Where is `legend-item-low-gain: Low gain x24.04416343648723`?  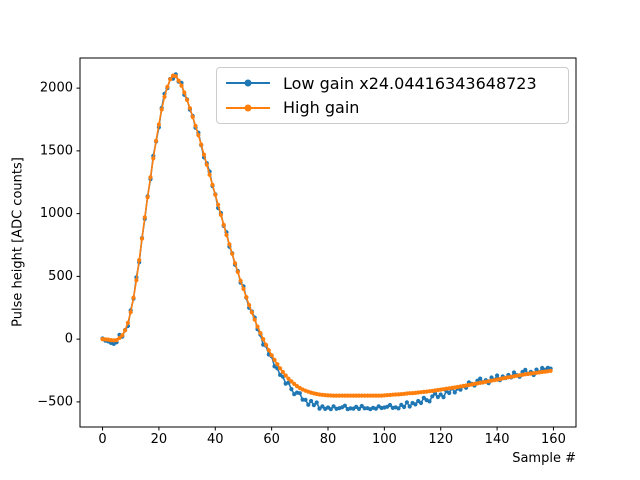 legend-item-low-gain: Low gain x24.04416343648723 is located at coordinates (392, 83).